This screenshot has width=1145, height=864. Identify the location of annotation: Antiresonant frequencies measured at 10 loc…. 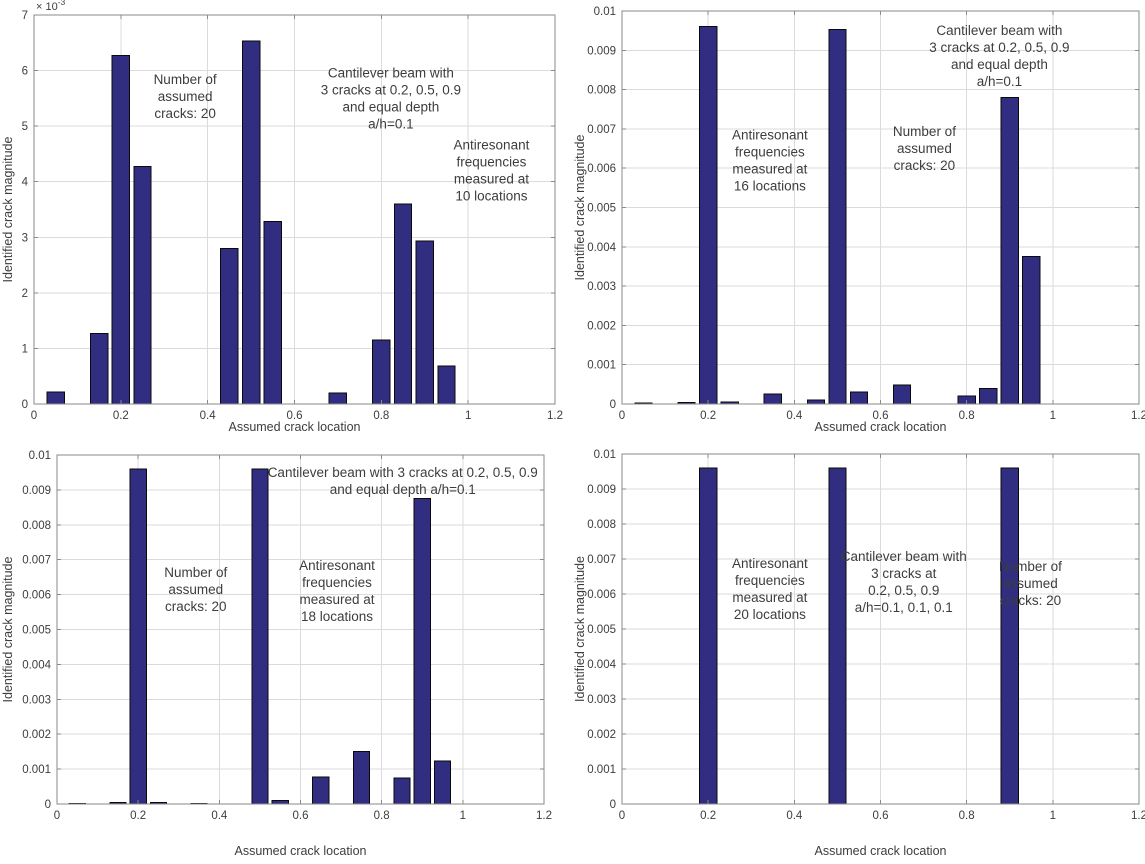
(492, 171).